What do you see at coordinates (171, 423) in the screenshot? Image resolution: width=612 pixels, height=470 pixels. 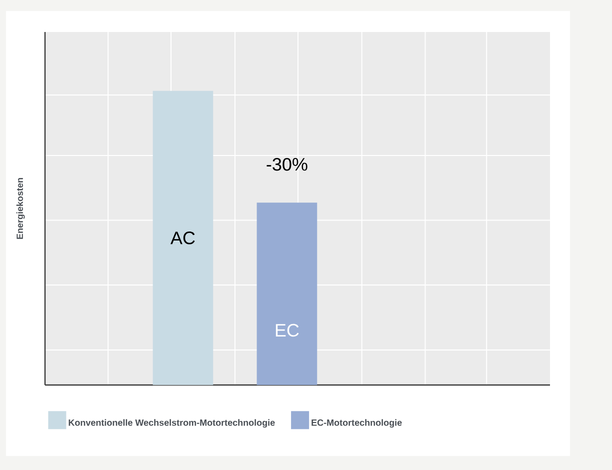 I see `x-tick-label: Konventionelle Wechselstrom-Motortechnologie` at bounding box center [171, 423].